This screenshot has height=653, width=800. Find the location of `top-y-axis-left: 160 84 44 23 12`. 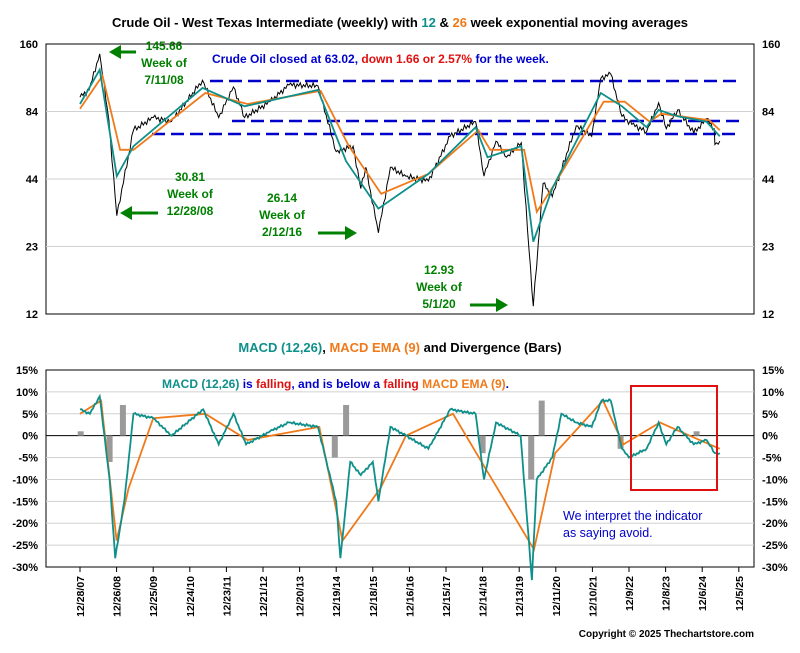

top-y-axis-left: 160 84 44 23 12 is located at coordinates (29, 180).